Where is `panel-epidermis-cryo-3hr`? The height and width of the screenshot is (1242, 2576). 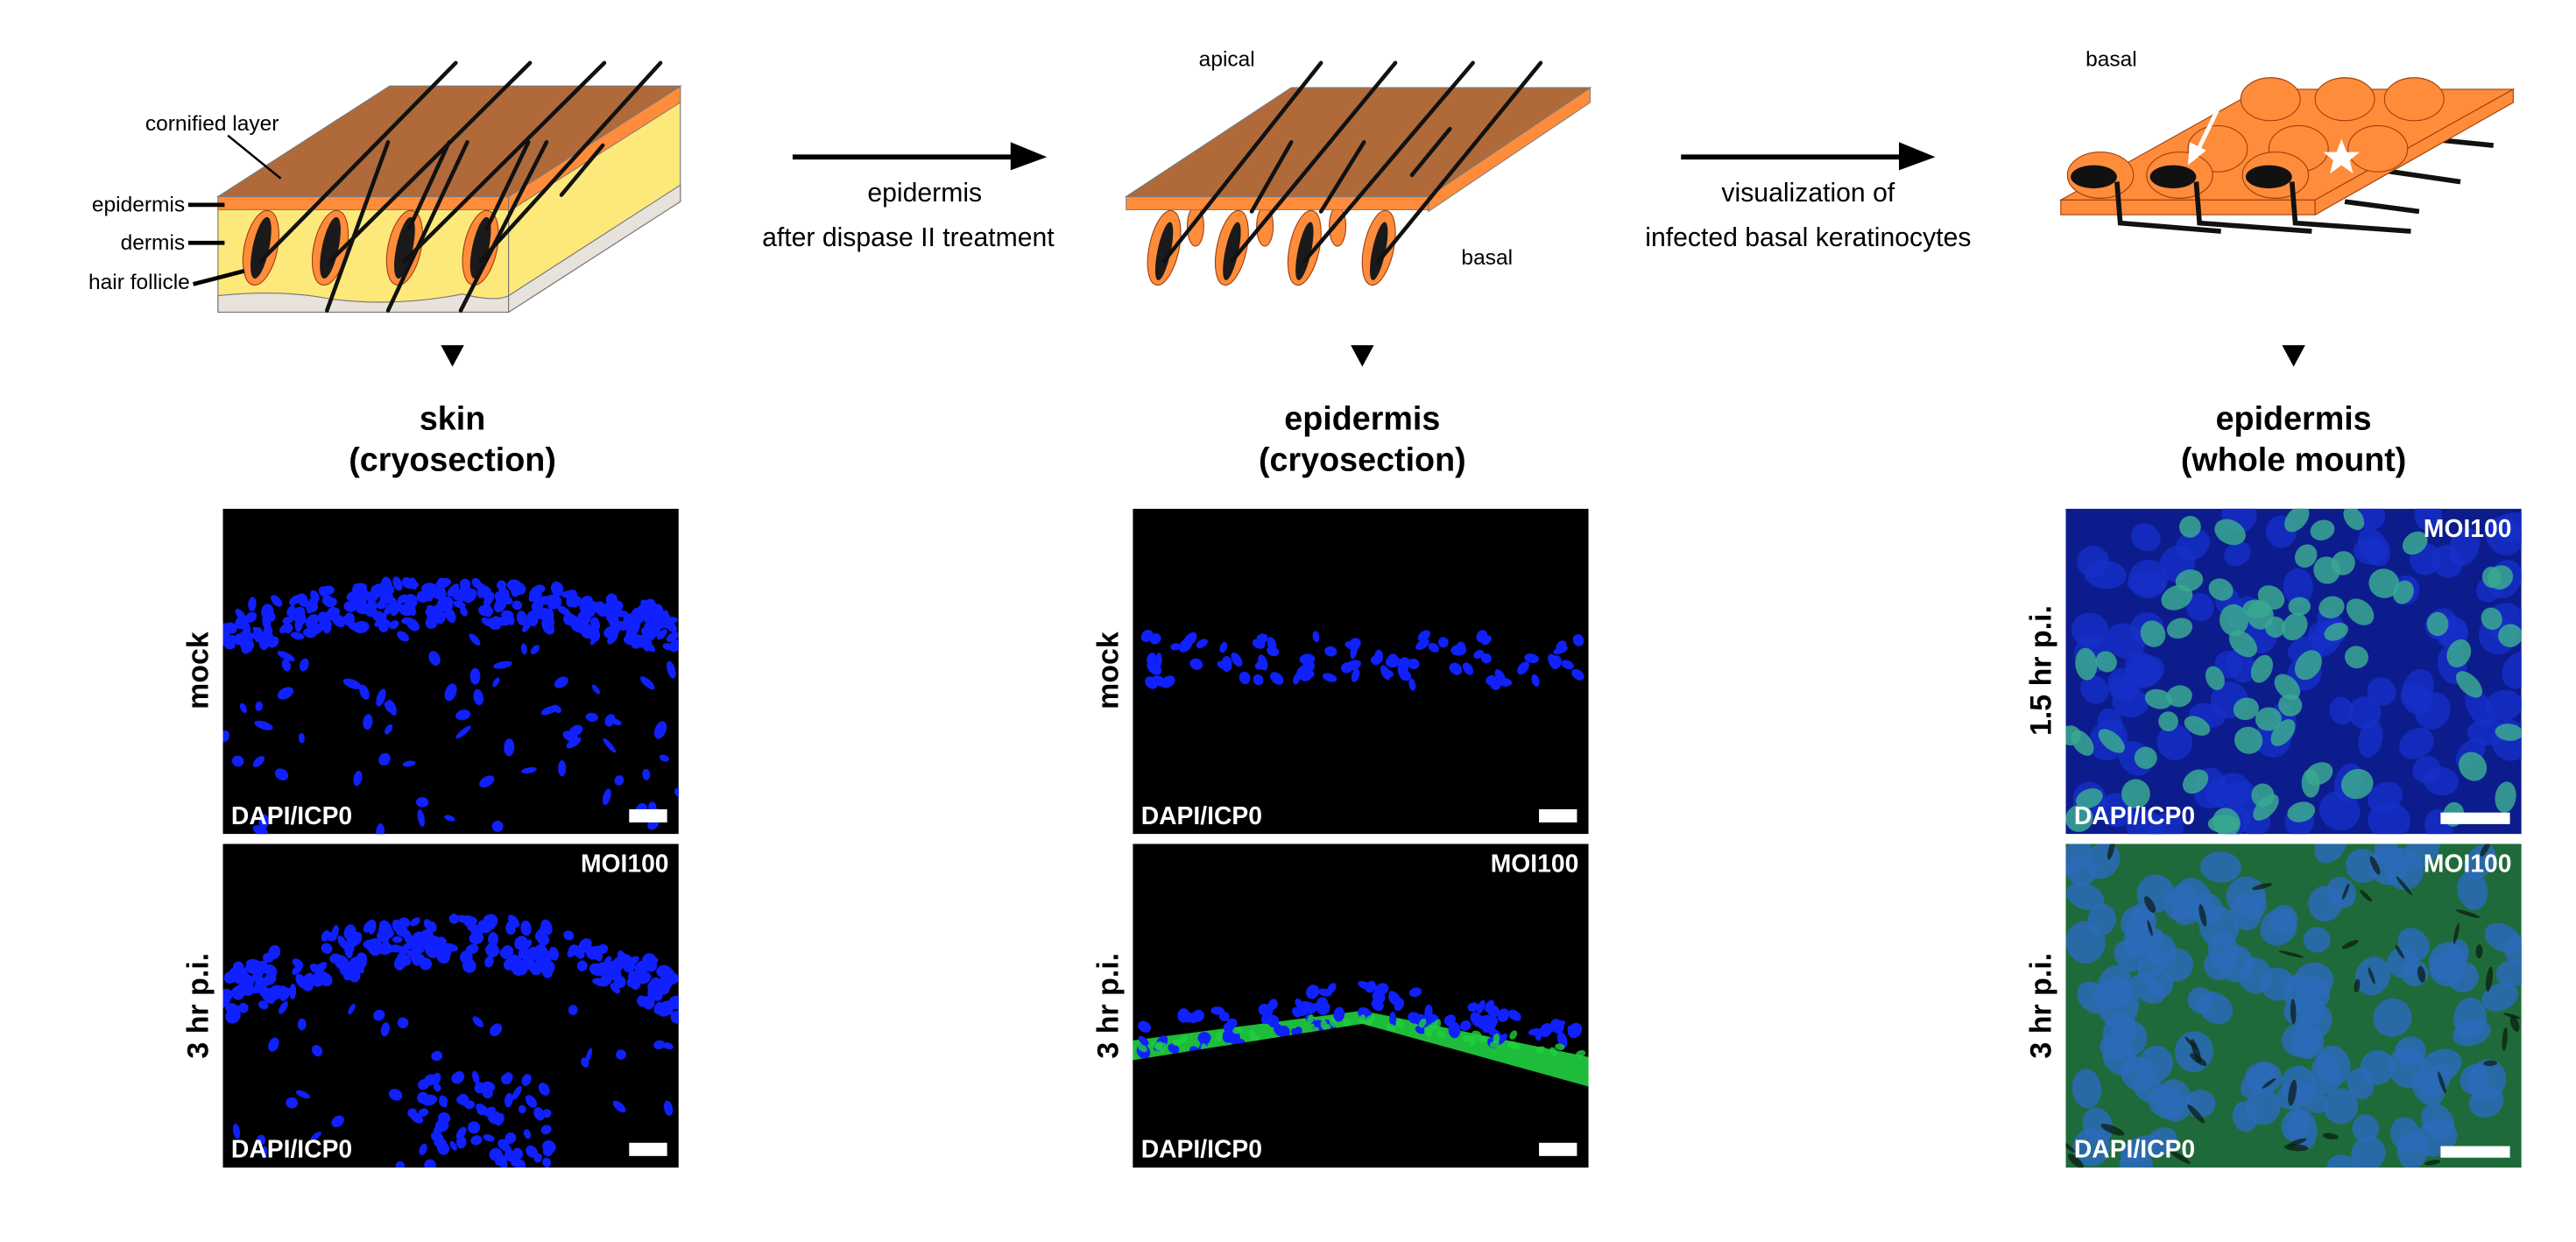 panel-epidermis-cryo-3hr is located at coordinates (1361, 1005).